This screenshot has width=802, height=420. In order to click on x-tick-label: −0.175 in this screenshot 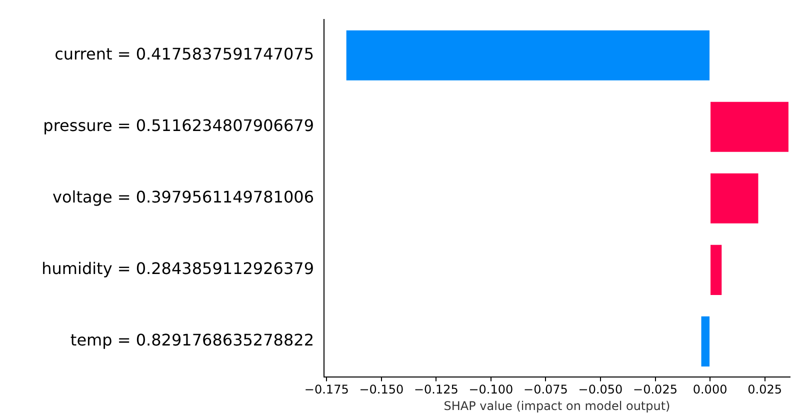, I will do `click(326, 389)`.